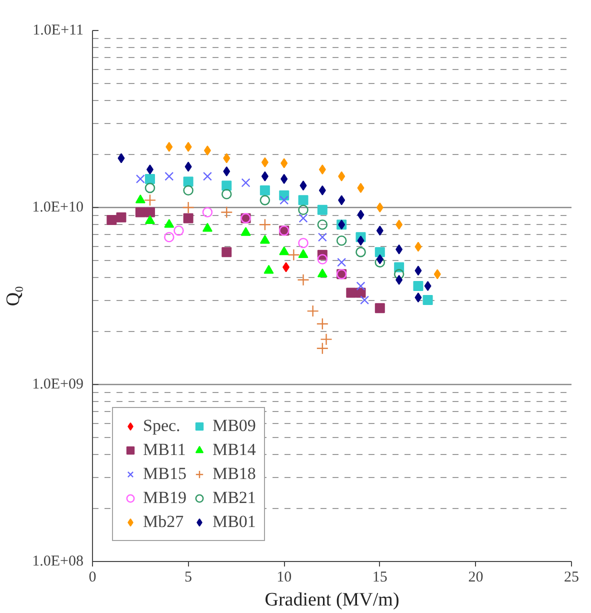  What do you see at coordinates (58, 30) in the screenshot?
I see `y-tick-label: 1.0E+11` at bounding box center [58, 30].